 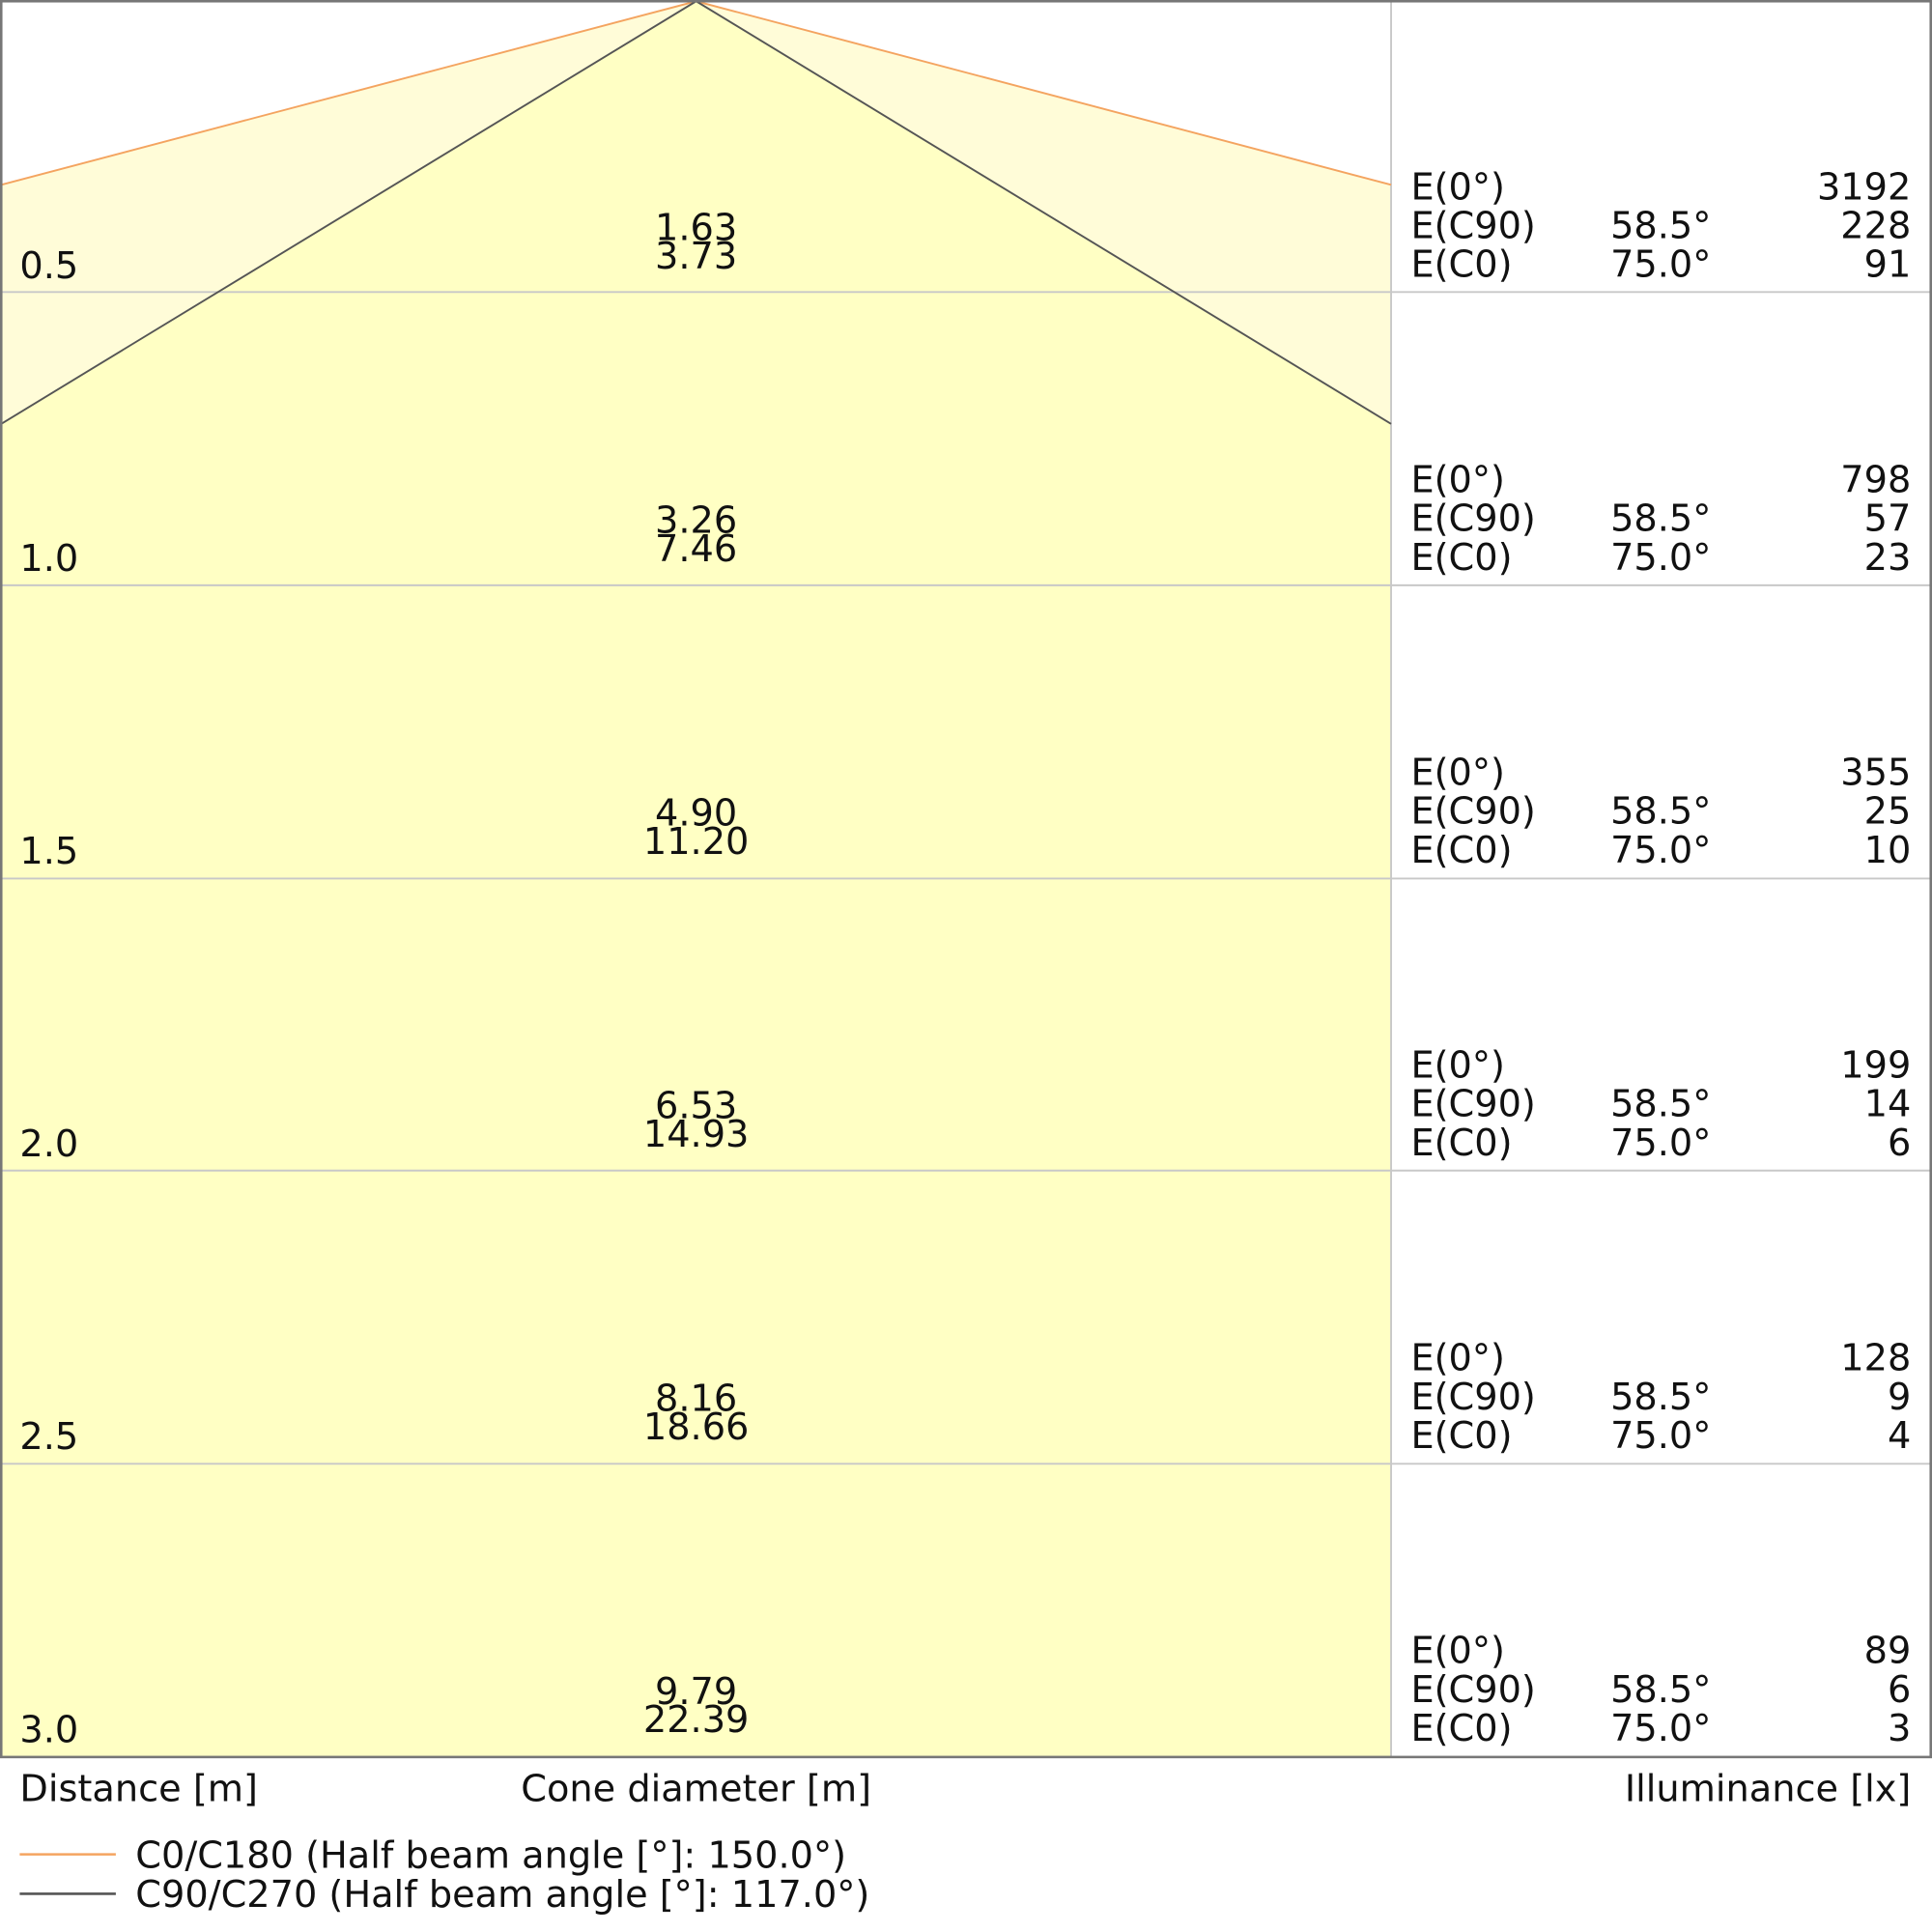 I want to click on illuminance-value: 3192, so click(x=1864, y=187).